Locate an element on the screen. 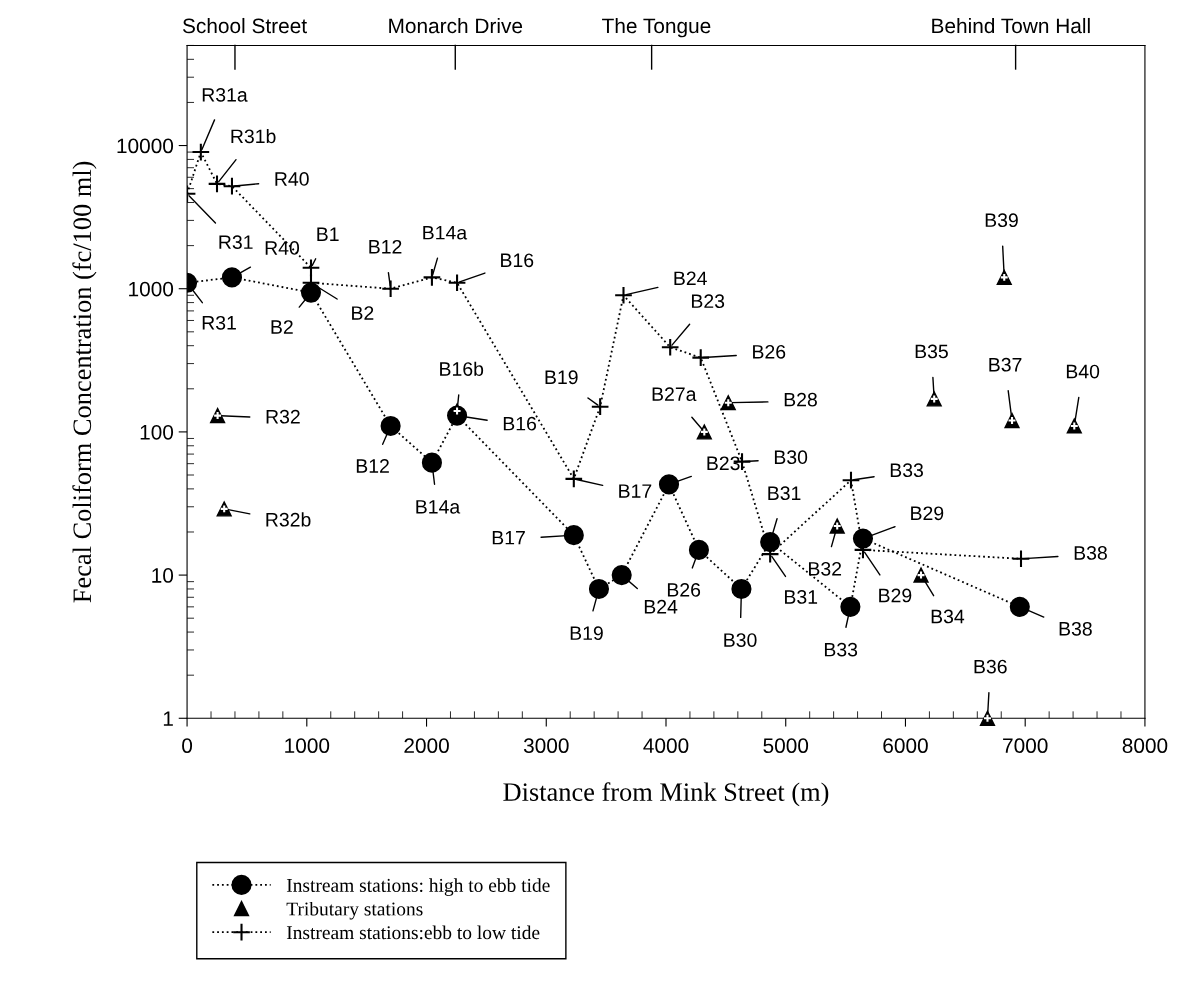 This screenshot has width=1184, height=988. annotation: R32b is located at coordinates (288, 519).